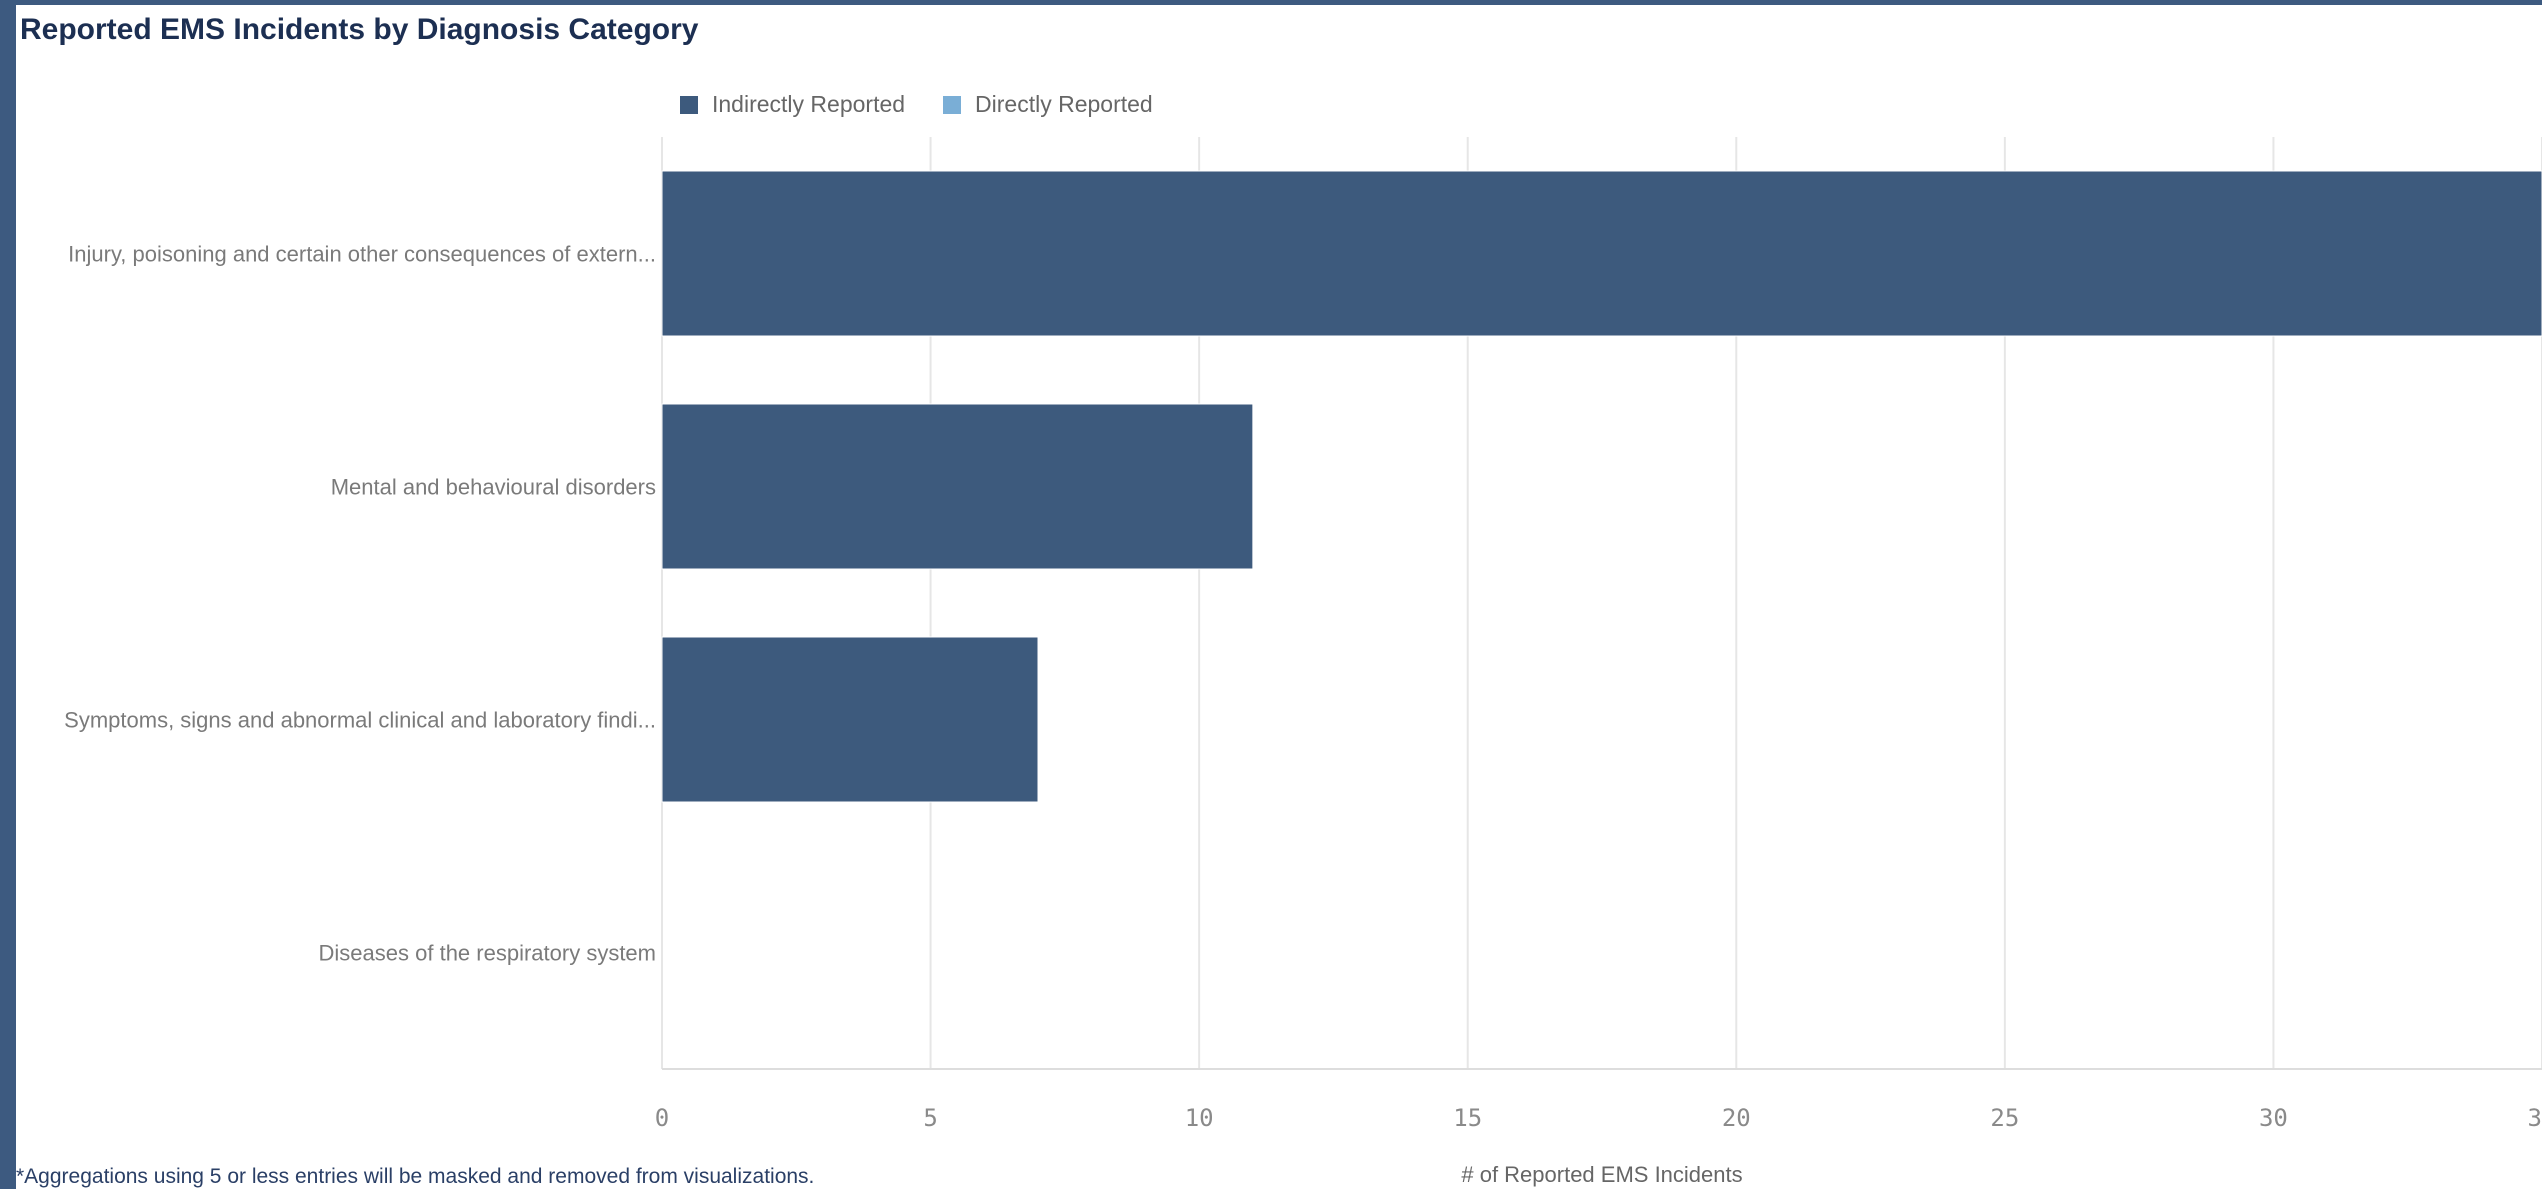 The width and height of the screenshot is (2542, 1189). What do you see at coordinates (2535, 1118) in the screenshot?
I see `x-tick-label: 35` at bounding box center [2535, 1118].